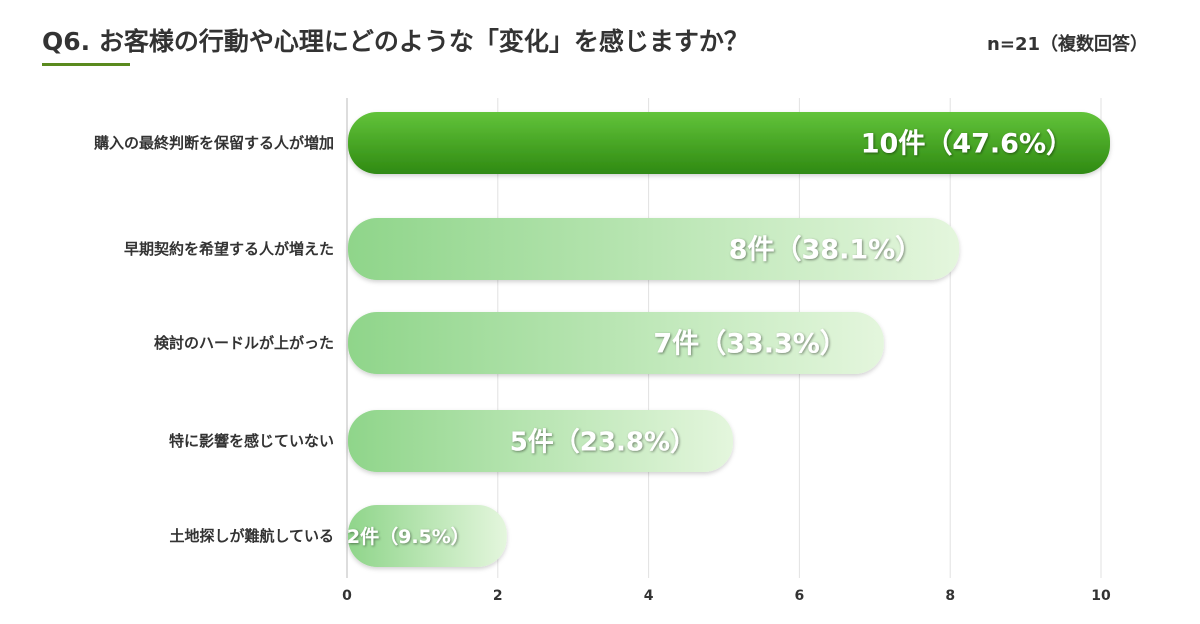 This screenshot has height=624, width=1200. What do you see at coordinates (825, 250) in the screenshot?
I see `bar-value-label: 8件（38.1%）` at bounding box center [825, 250].